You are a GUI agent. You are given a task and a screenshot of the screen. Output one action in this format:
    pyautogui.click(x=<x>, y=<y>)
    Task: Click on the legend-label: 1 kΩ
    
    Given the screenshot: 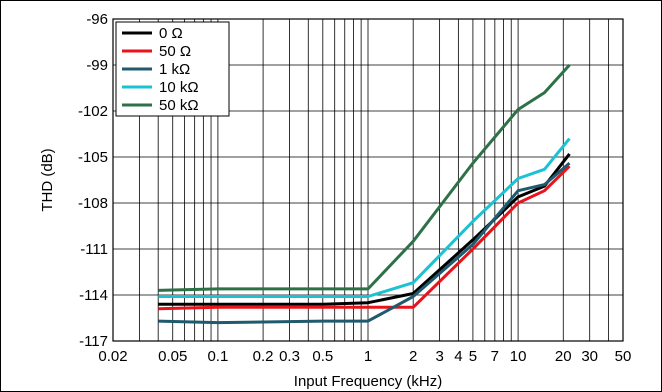 What is the action you would take?
    pyautogui.click(x=174, y=69)
    